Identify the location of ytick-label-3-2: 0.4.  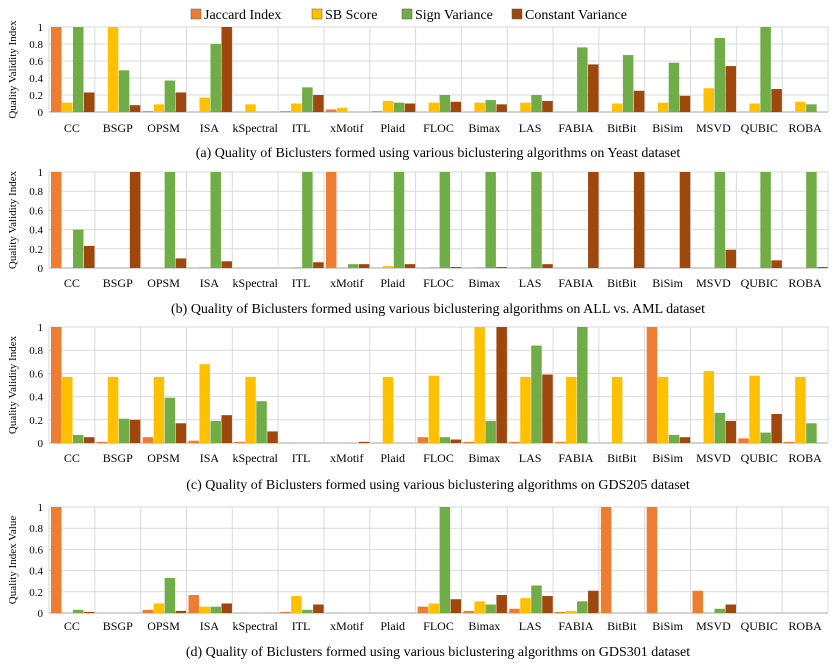
(36, 572).